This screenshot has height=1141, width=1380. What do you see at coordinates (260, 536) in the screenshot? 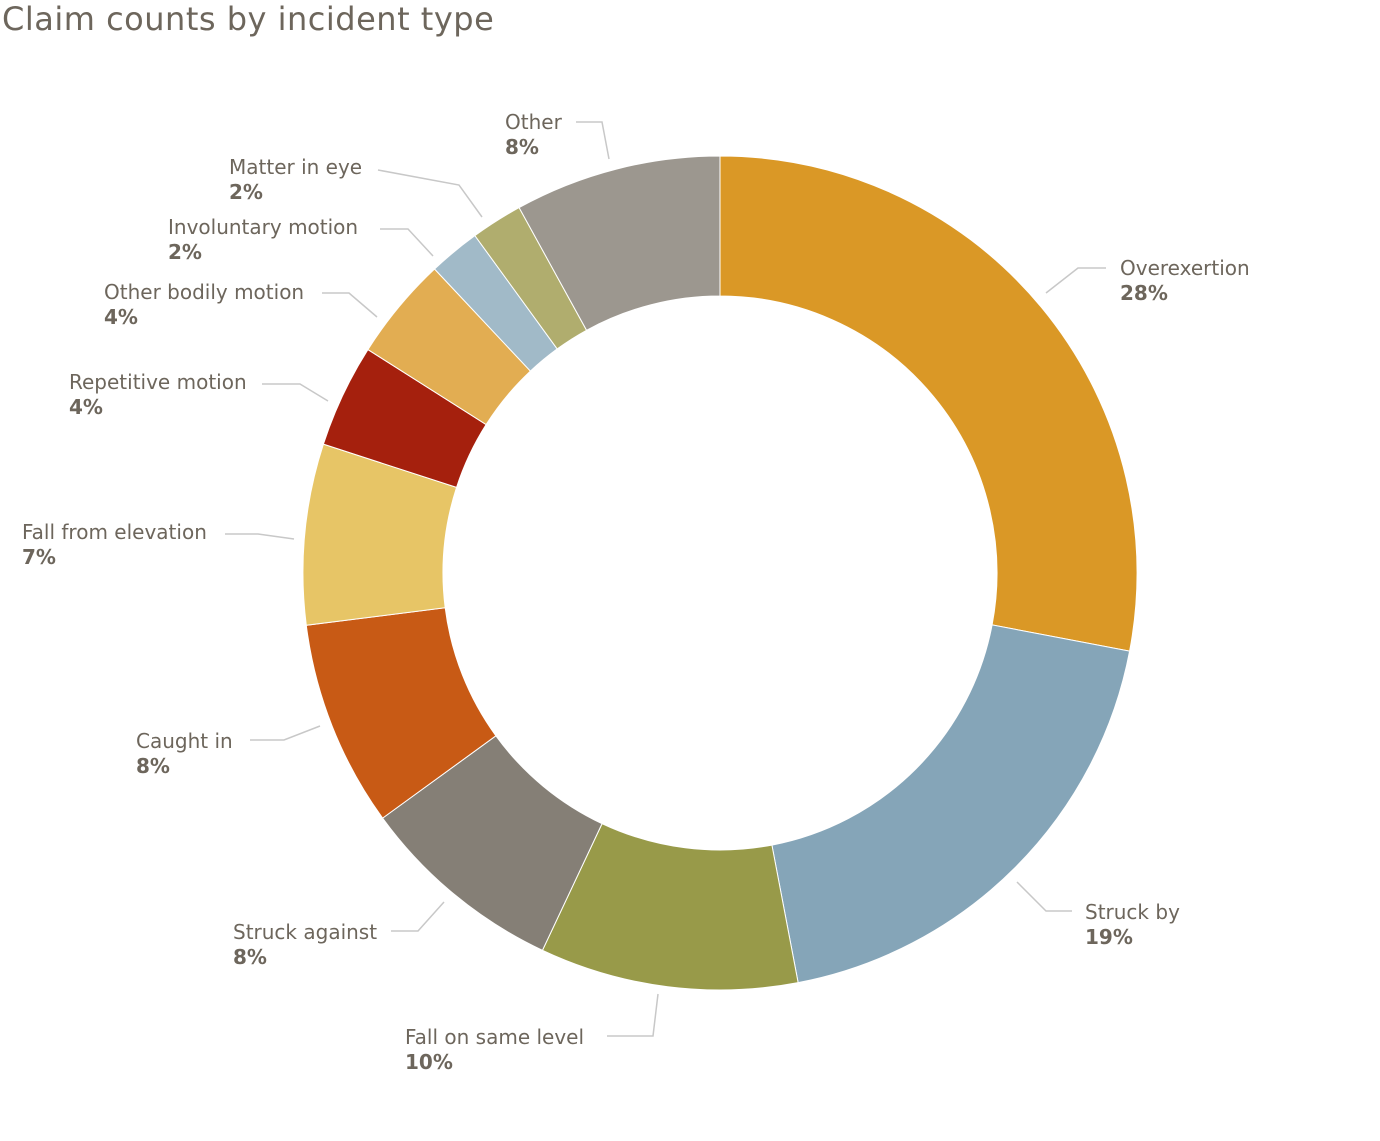
I see `leader-line-fall-from-elevation` at bounding box center [260, 536].